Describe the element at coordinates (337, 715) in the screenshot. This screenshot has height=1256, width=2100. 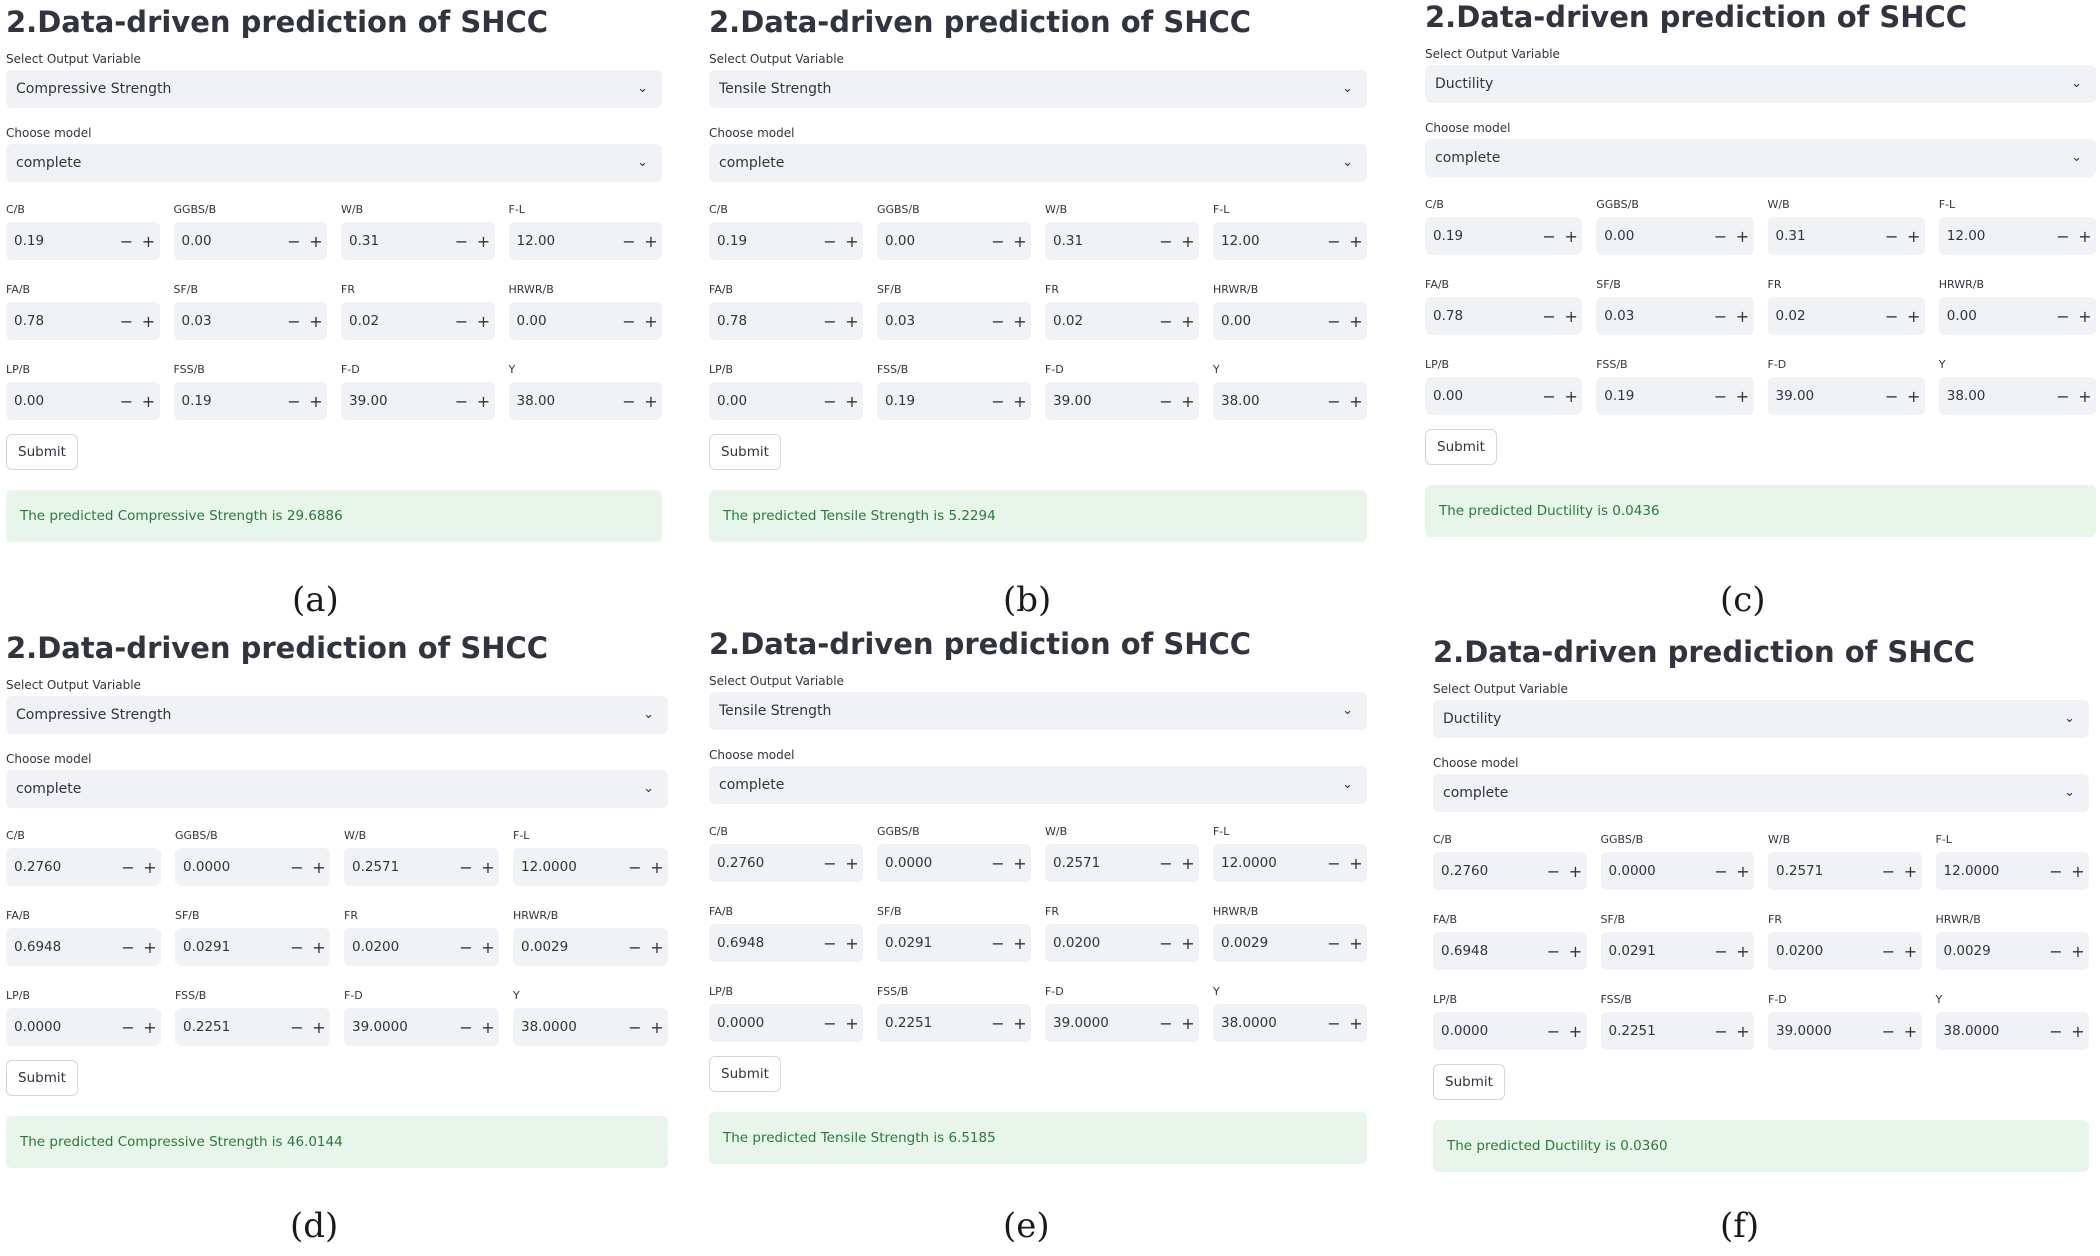
I see `output-variable-select: Compressive Strength ⌄` at that location.